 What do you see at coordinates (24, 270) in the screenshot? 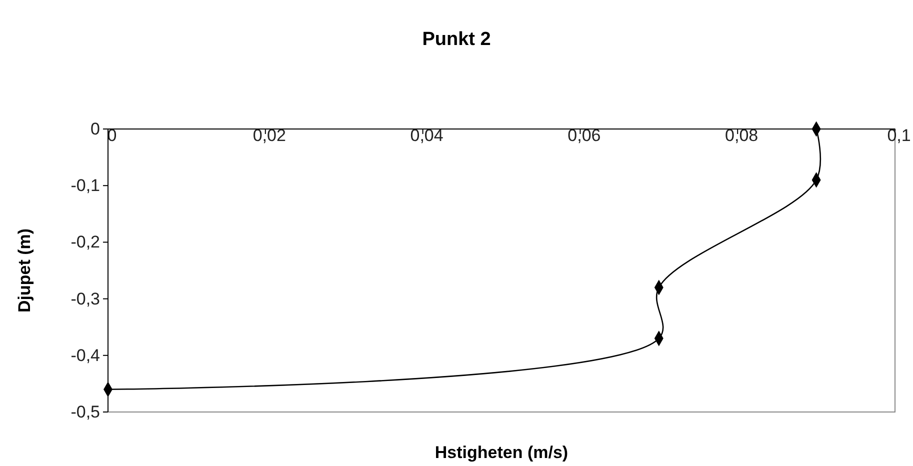
I see `y-axis-title: Djupet (m)` at bounding box center [24, 270].